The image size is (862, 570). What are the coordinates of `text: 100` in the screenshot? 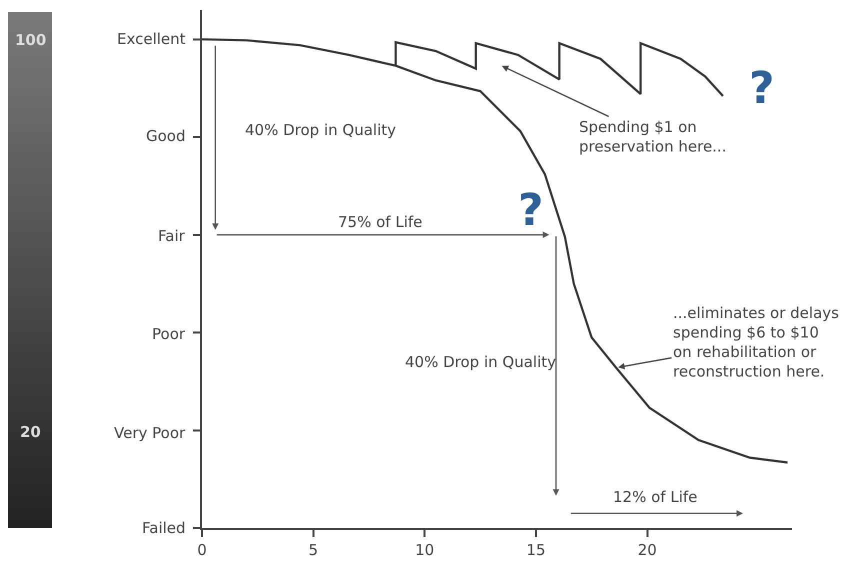 It's located at (30, 40).